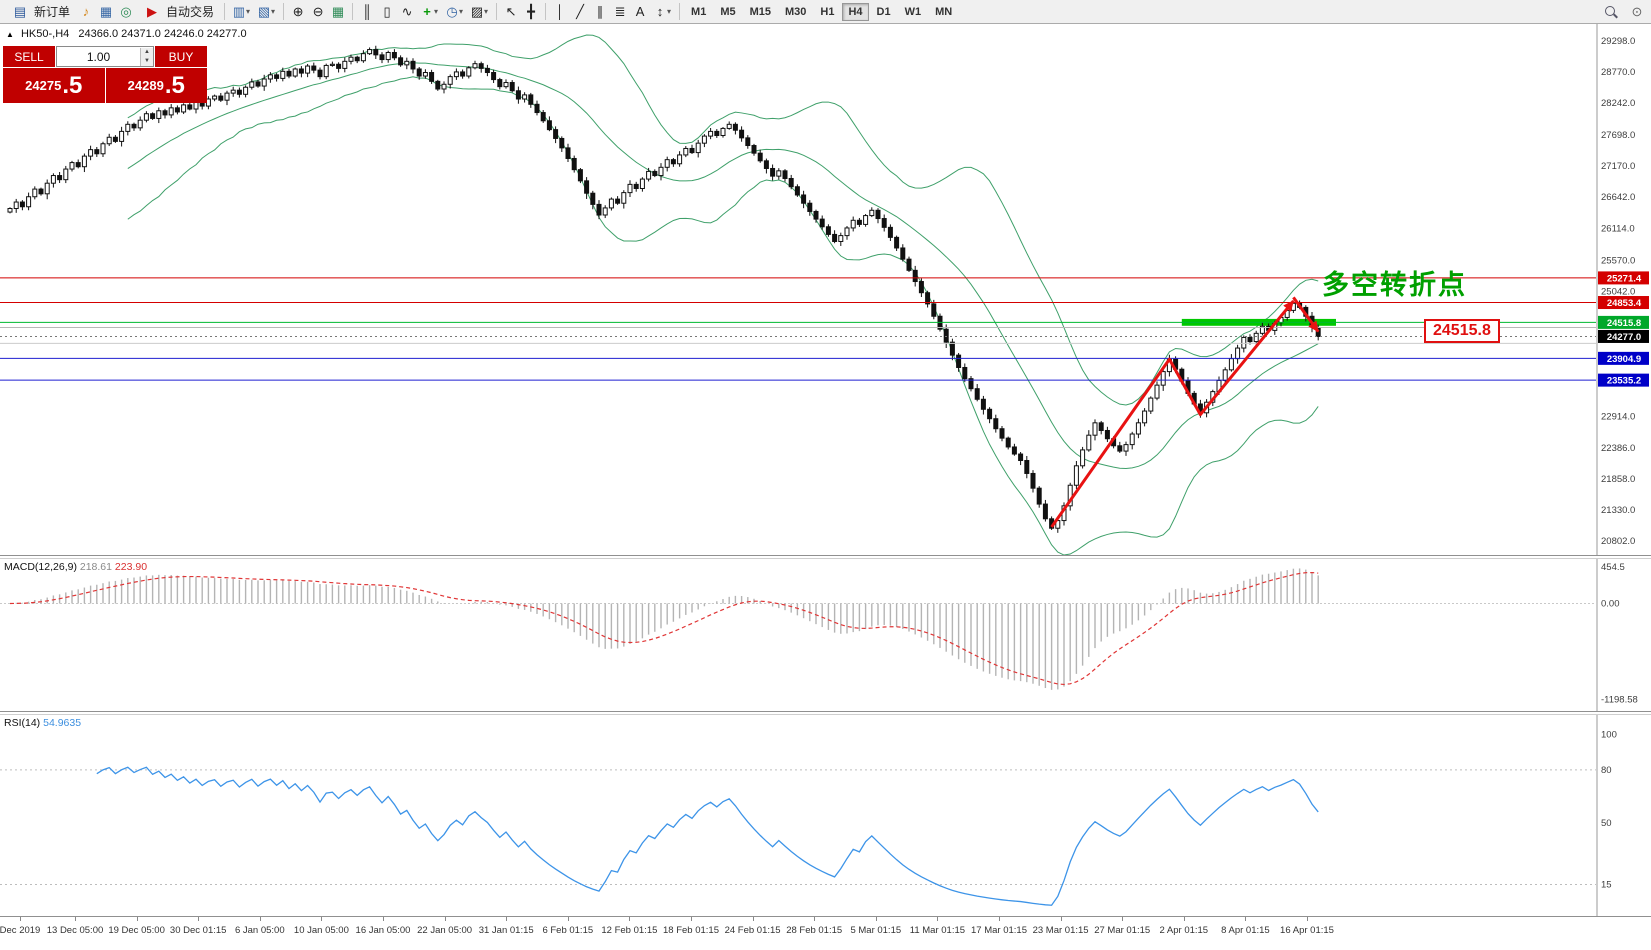  I want to click on tile-windows-icon: ▦, so click(338, 11).